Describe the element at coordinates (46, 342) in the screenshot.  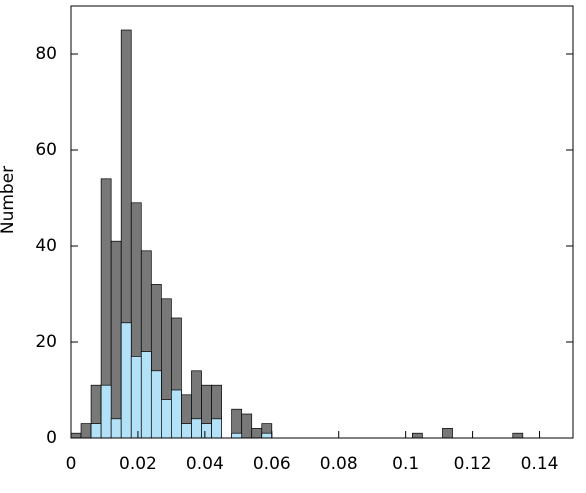
I see `y-tick-label: 20` at that location.